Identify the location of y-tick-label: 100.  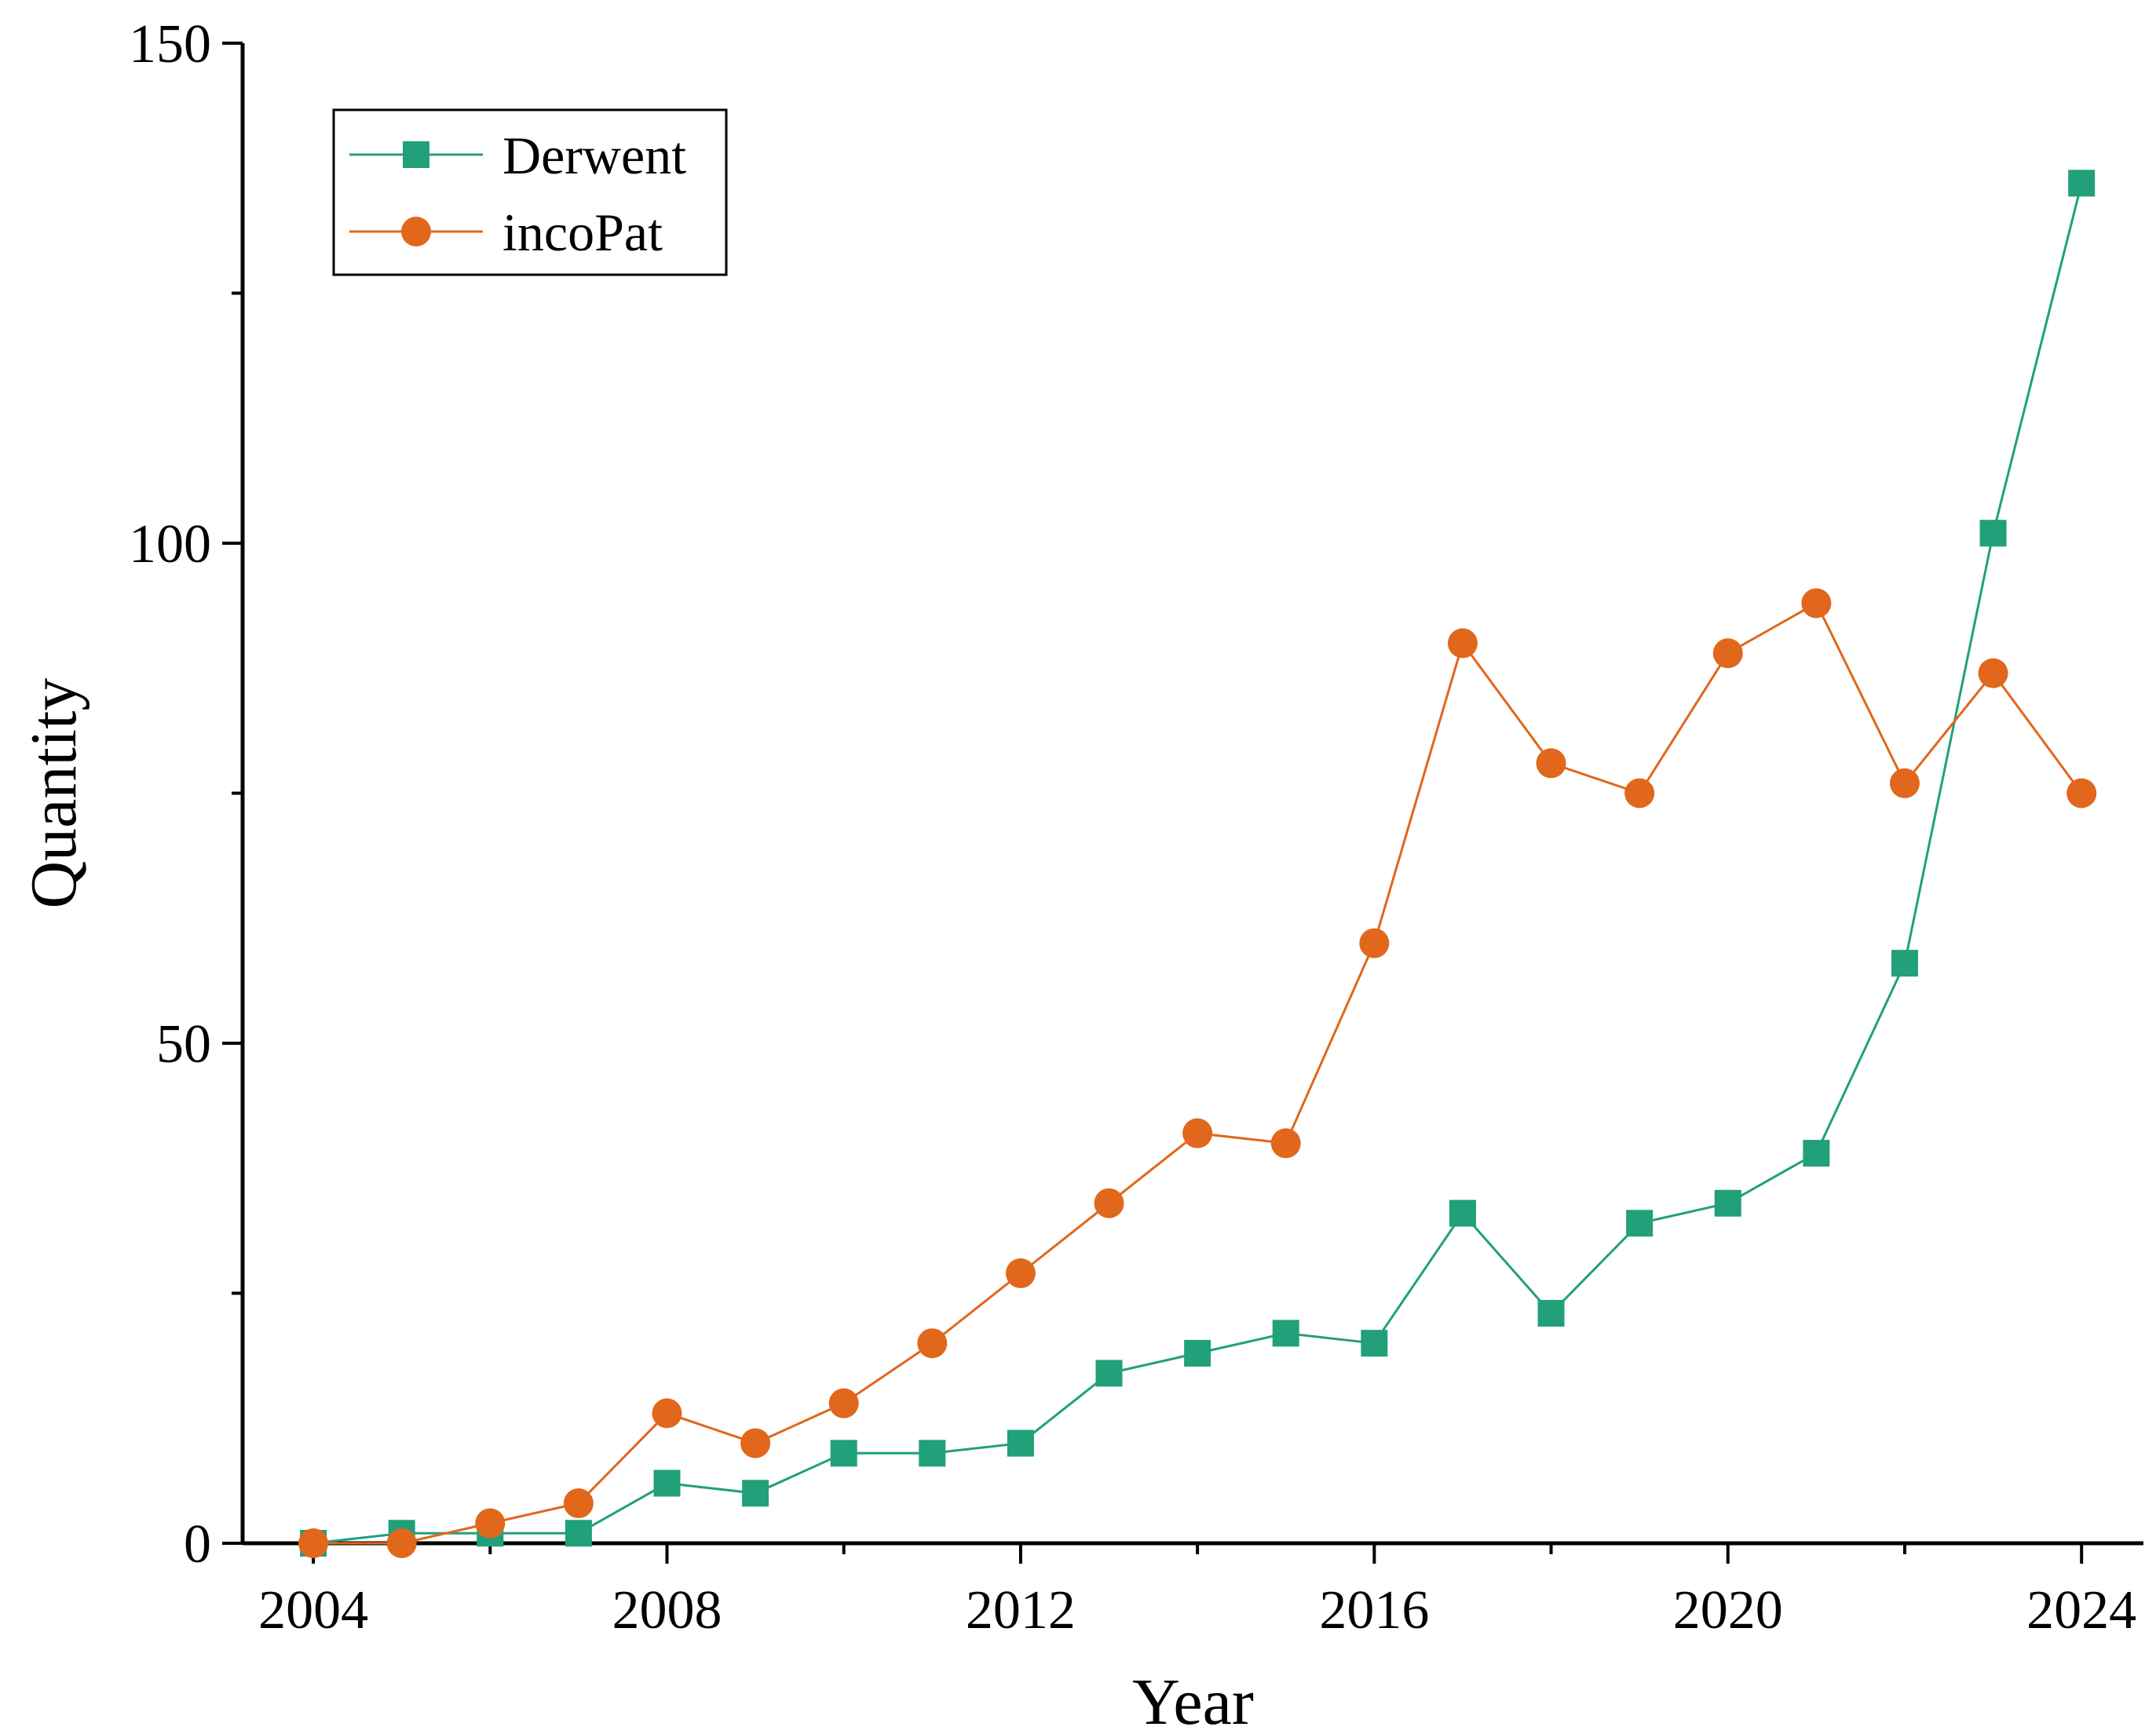
(170, 544).